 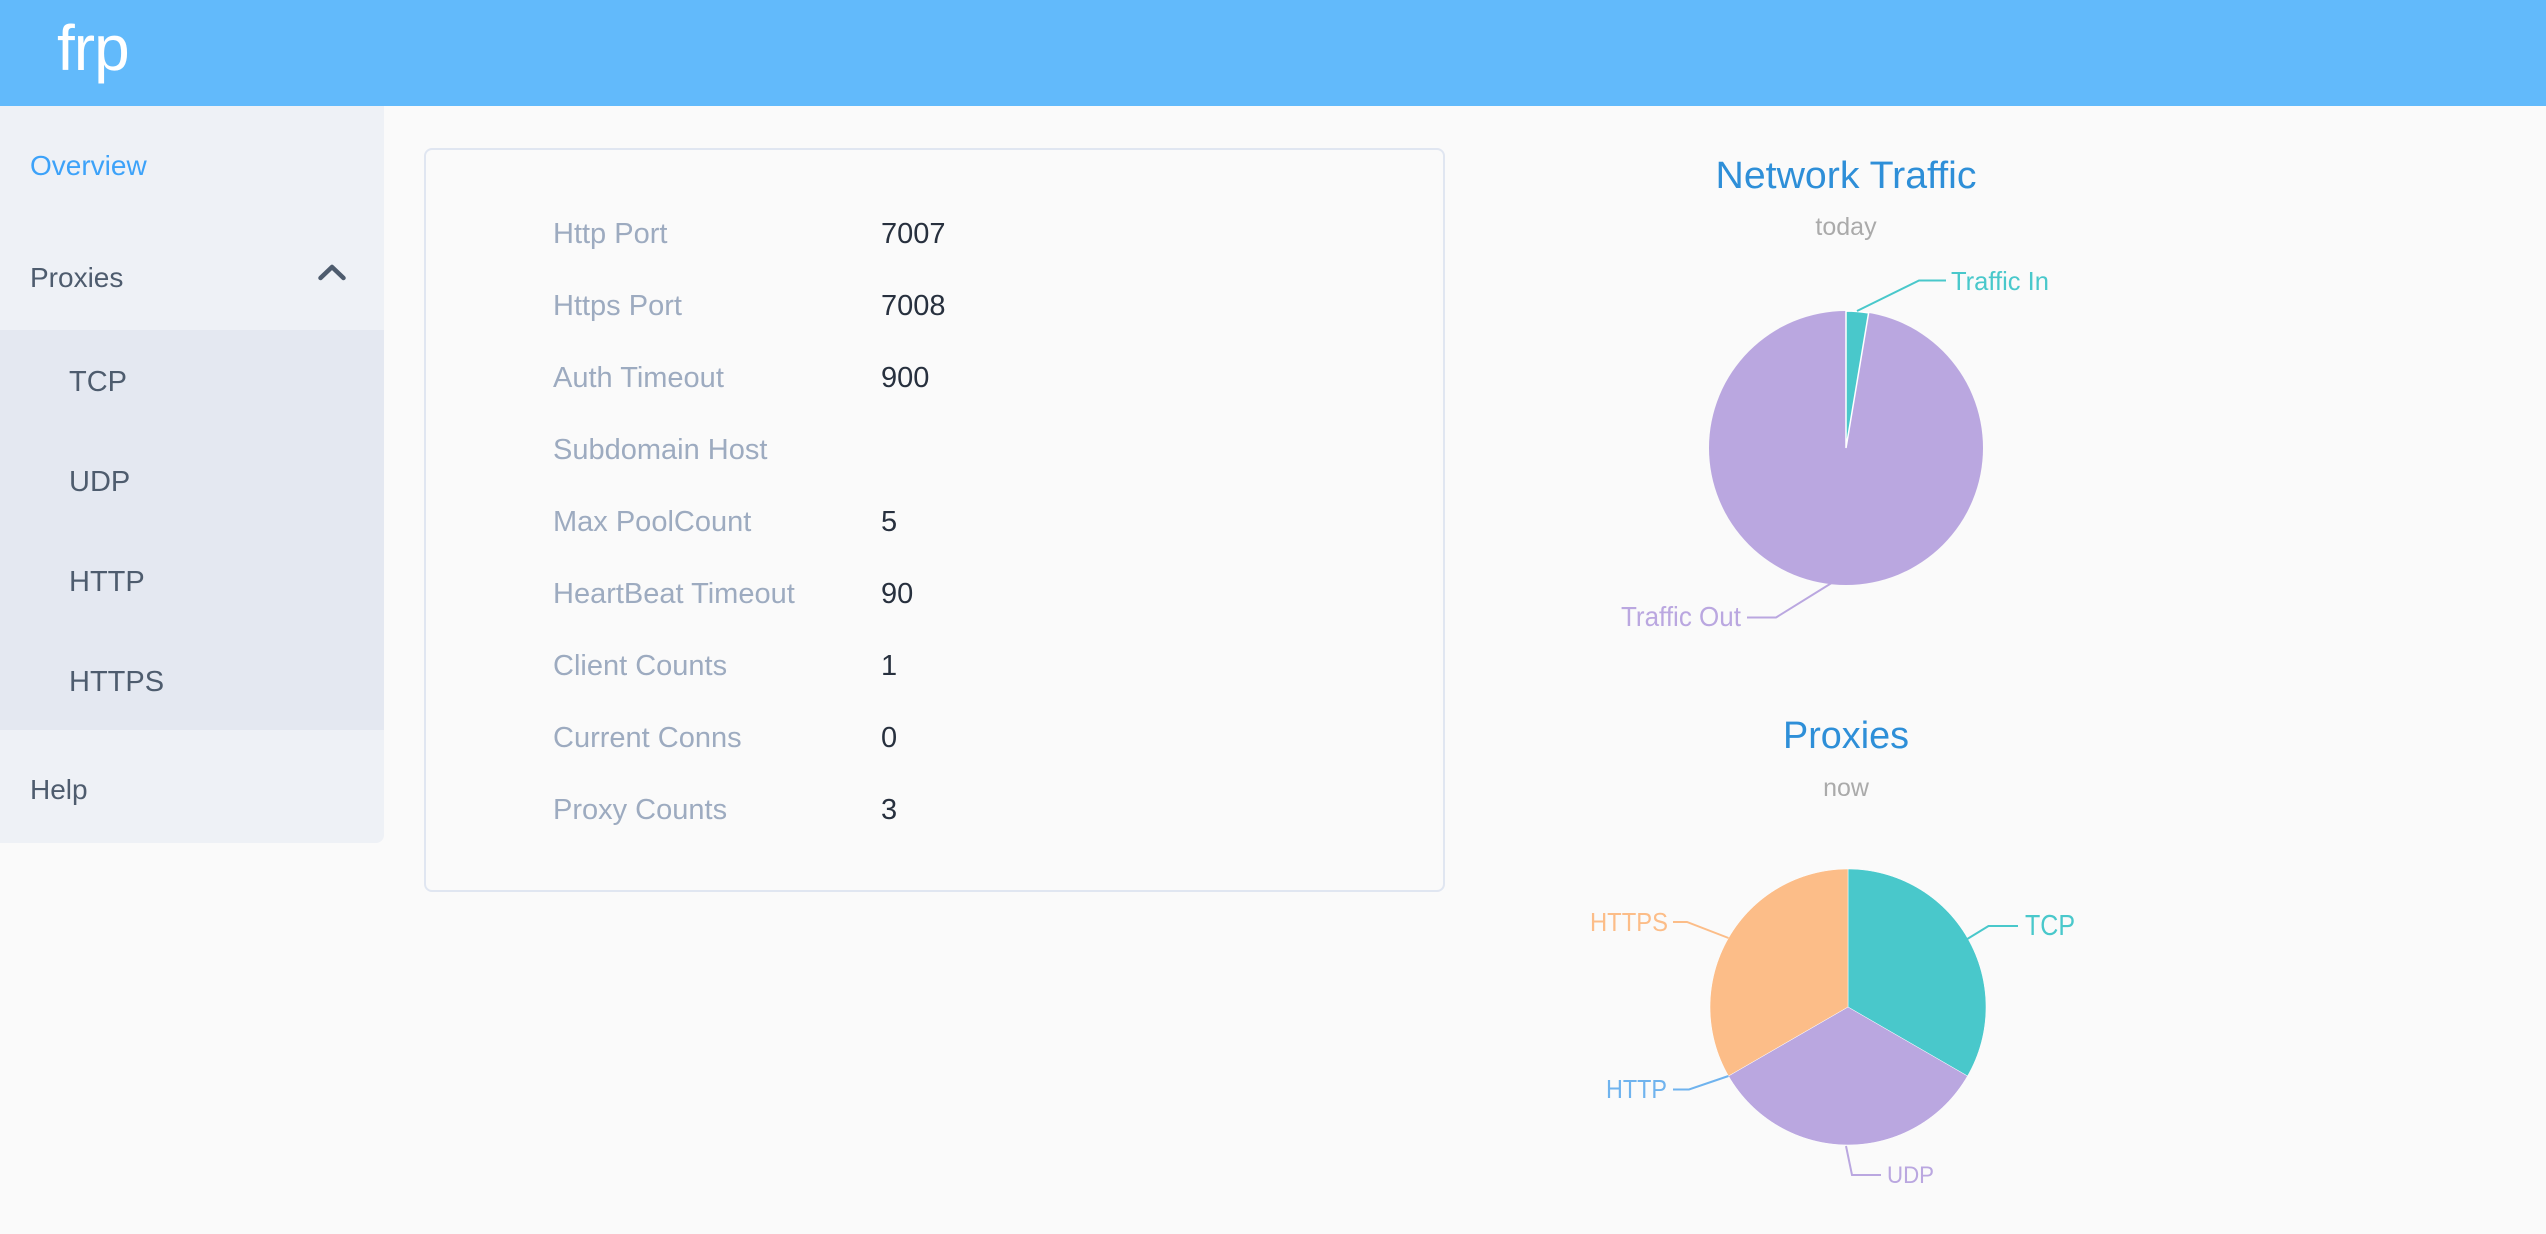 What do you see at coordinates (2050, 926) in the screenshot?
I see `svg-text: TCP` at bounding box center [2050, 926].